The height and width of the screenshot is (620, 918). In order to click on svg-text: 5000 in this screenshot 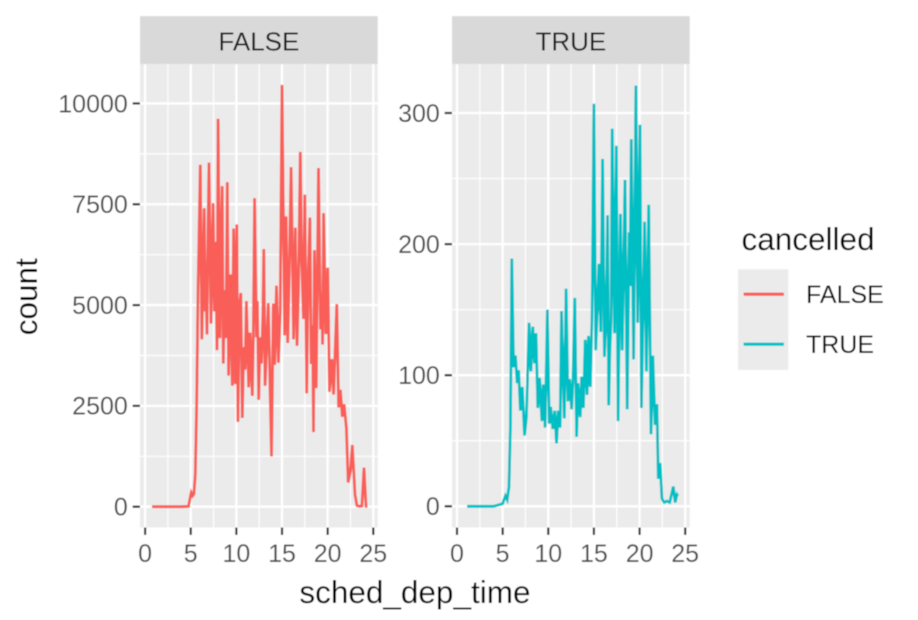, I will do `click(100, 306)`.